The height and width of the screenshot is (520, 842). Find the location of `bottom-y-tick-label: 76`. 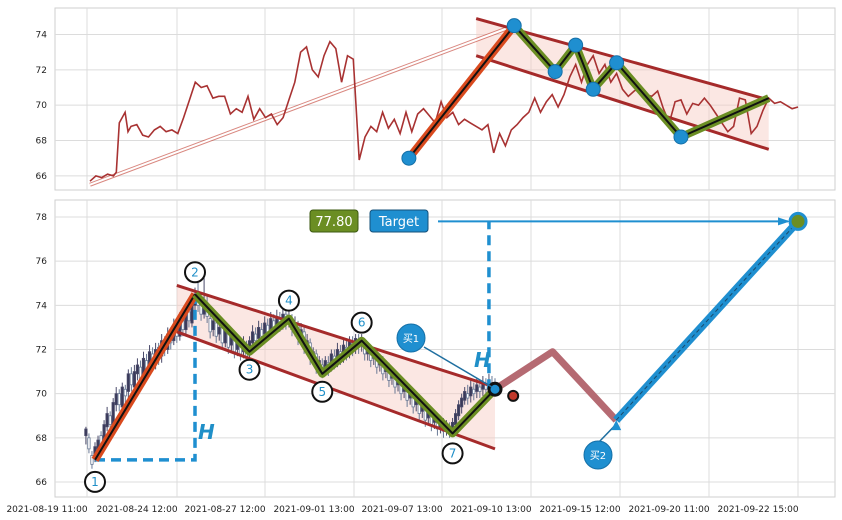

bottom-y-tick-label: 76 is located at coordinates (42, 262).